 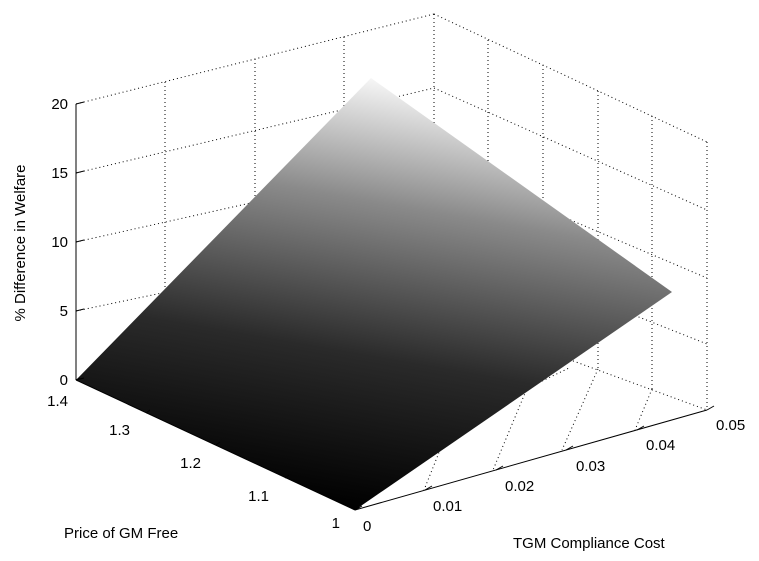 I want to click on z-tick-label: 20, so click(x=59, y=104).